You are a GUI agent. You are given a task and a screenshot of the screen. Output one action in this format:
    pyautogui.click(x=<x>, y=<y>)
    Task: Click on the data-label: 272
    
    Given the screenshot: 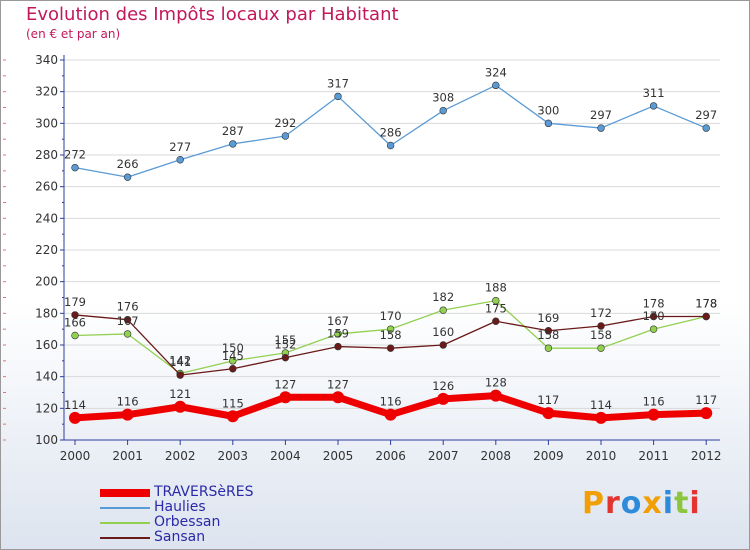 What is the action you would take?
    pyautogui.click(x=75, y=155)
    